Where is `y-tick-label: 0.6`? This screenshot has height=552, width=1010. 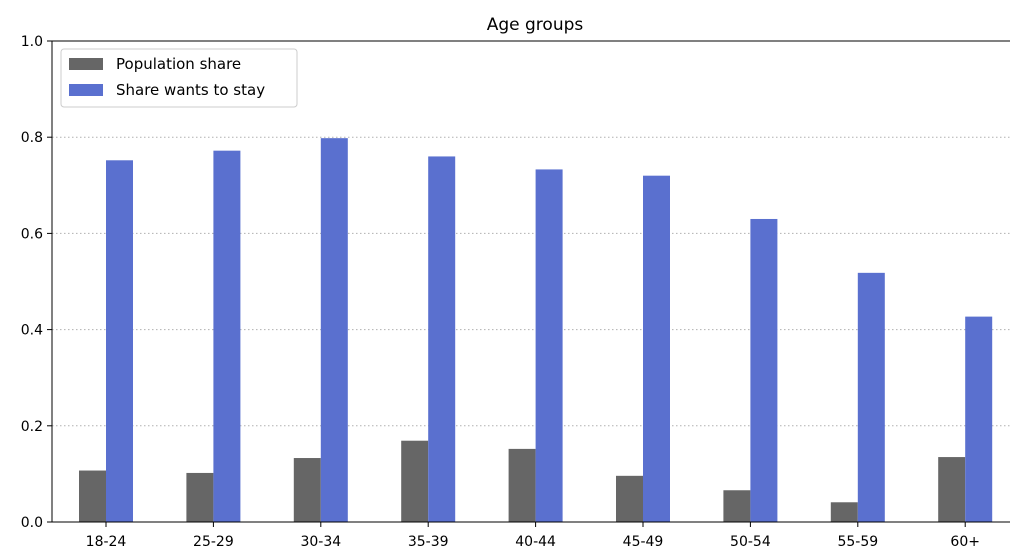
y-tick-label: 0.6 is located at coordinates (32, 234).